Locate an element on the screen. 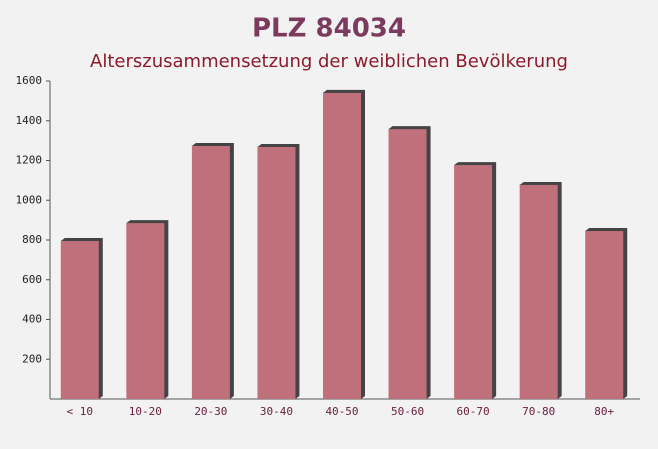 This screenshot has width=658, height=449. x-tick-label: 70-80 is located at coordinates (538, 411).